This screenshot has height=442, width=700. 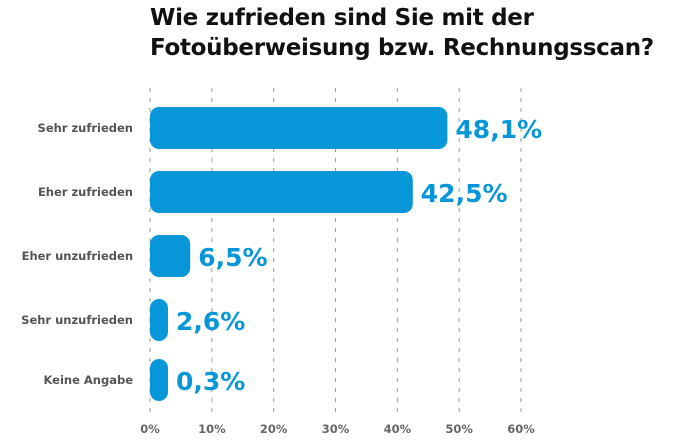 I want to click on x-tick-label: 30%, so click(x=336, y=429).